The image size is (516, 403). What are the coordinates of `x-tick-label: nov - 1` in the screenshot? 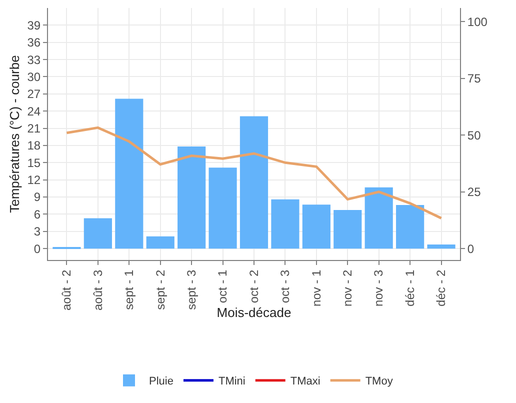 It's located at (316, 287).